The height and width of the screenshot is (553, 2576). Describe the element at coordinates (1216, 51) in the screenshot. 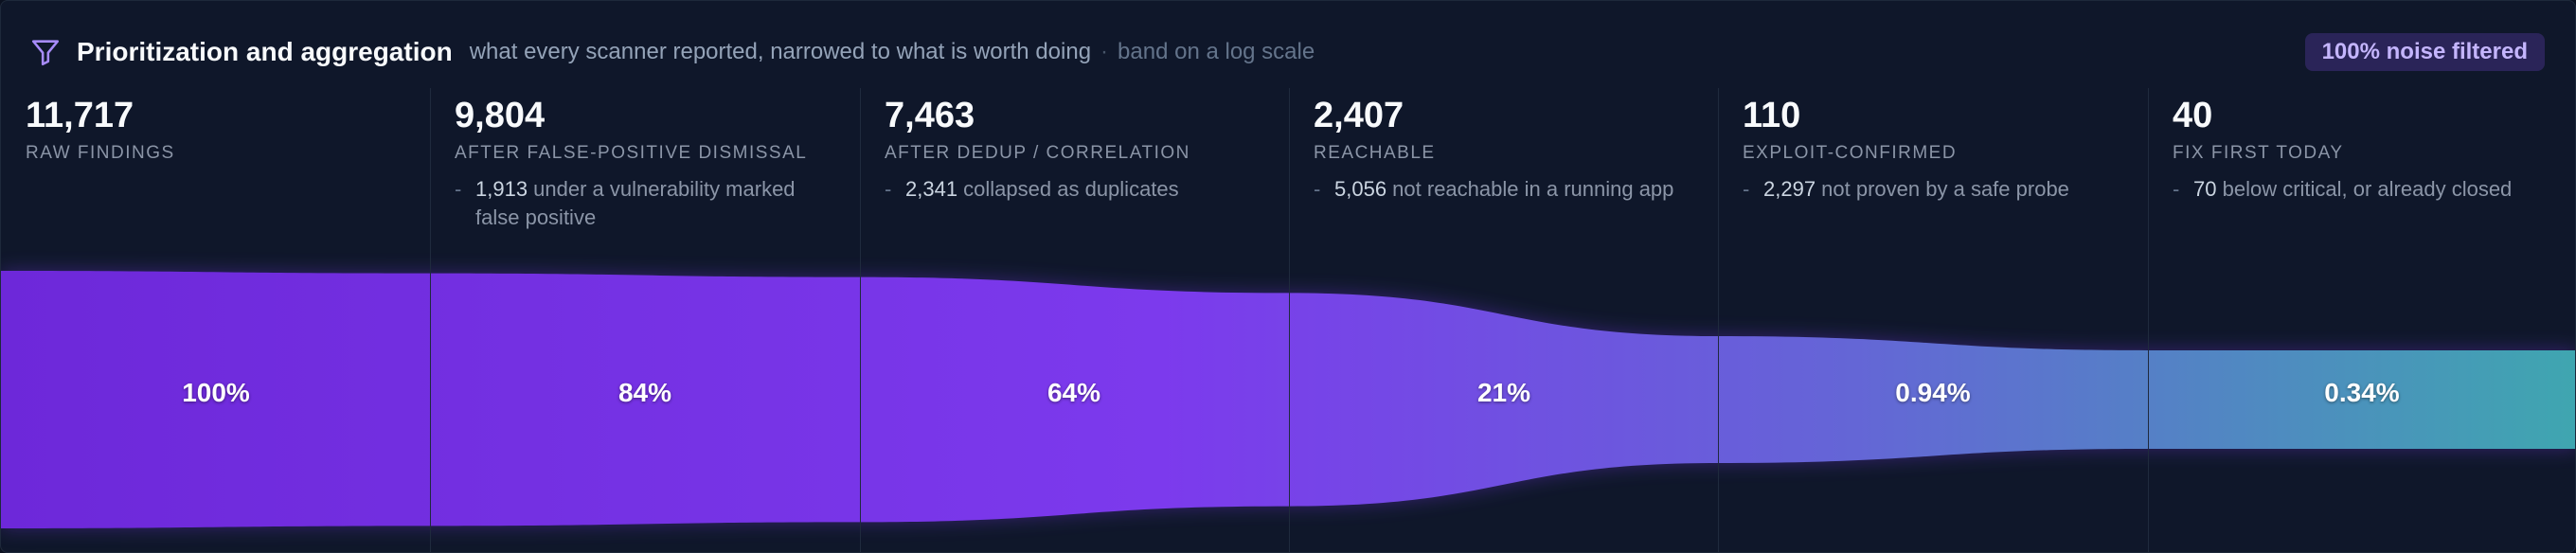

I see `scale-note: band on a log scale` at that location.